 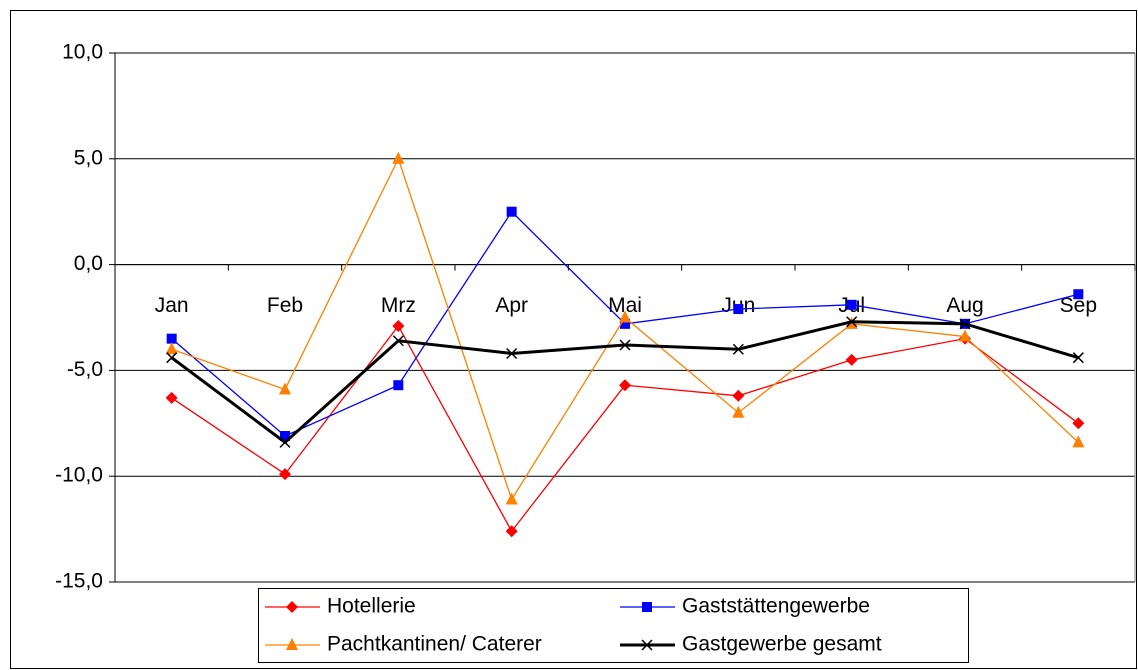 I want to click on x-tick-label: Mrz, so click(x=398, y=305).